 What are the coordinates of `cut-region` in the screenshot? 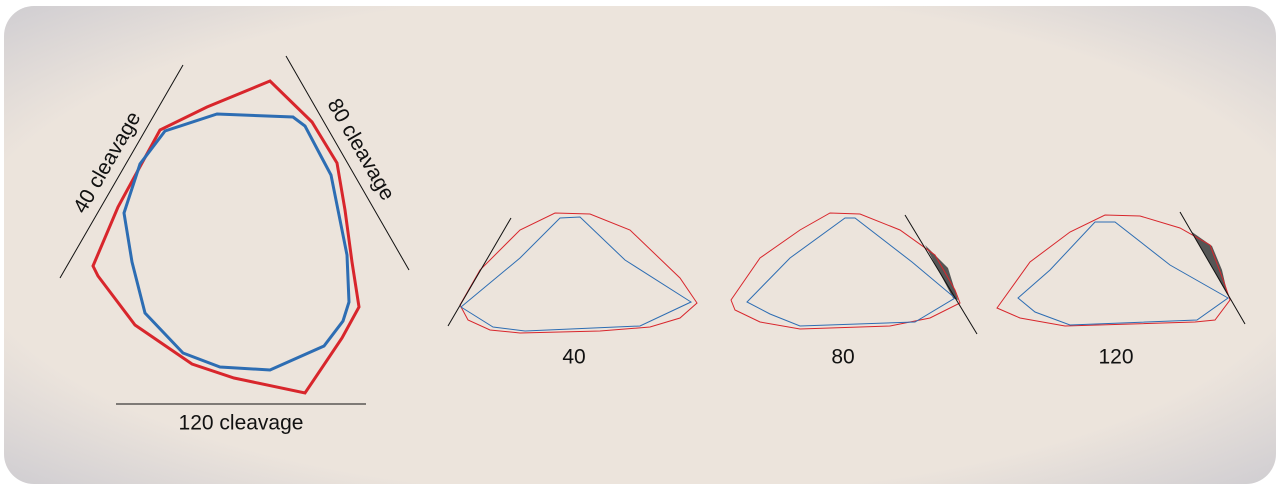 It's located at (941, 272).